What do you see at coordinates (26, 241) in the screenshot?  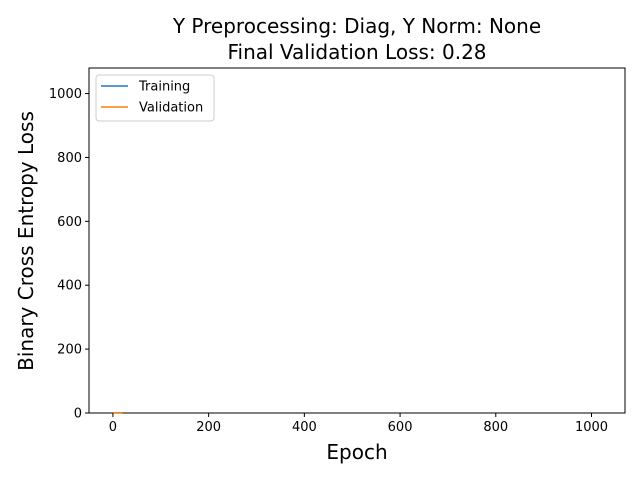 I see `y-axis-label: Binary Cross Entropy Loss` at bounding box center [26, 241].